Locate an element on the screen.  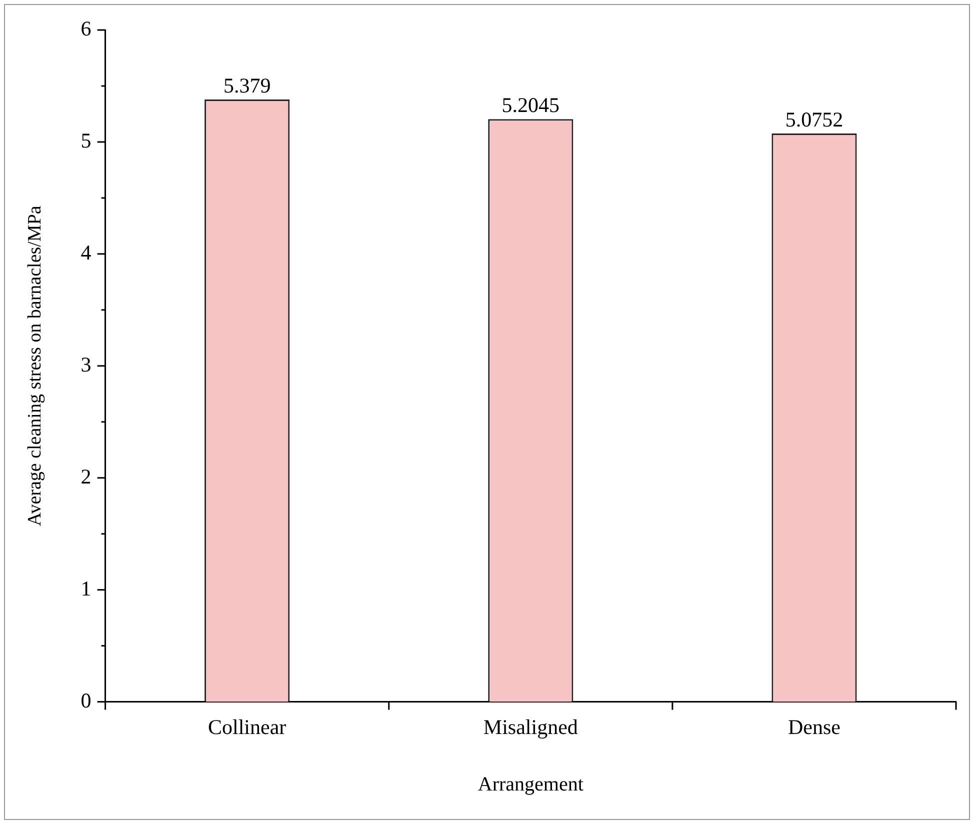
y-tick-label: 1 is located at coordinates (86, 588).